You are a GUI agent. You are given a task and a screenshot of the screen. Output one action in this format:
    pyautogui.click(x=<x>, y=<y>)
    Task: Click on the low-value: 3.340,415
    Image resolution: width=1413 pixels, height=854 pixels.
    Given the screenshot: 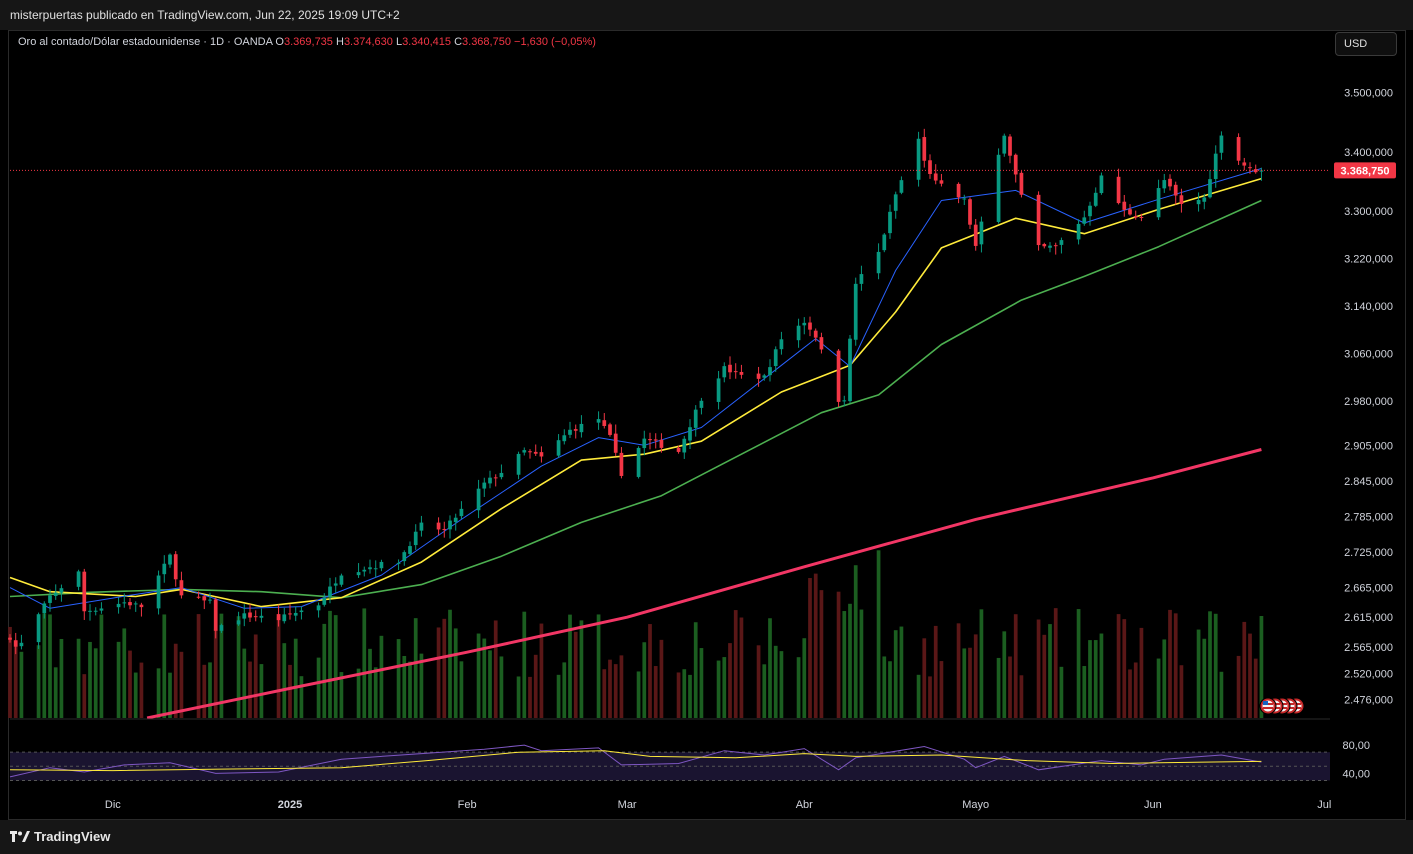 What is the action you would take?
    pyautogui.click(x=426, y=42)
    